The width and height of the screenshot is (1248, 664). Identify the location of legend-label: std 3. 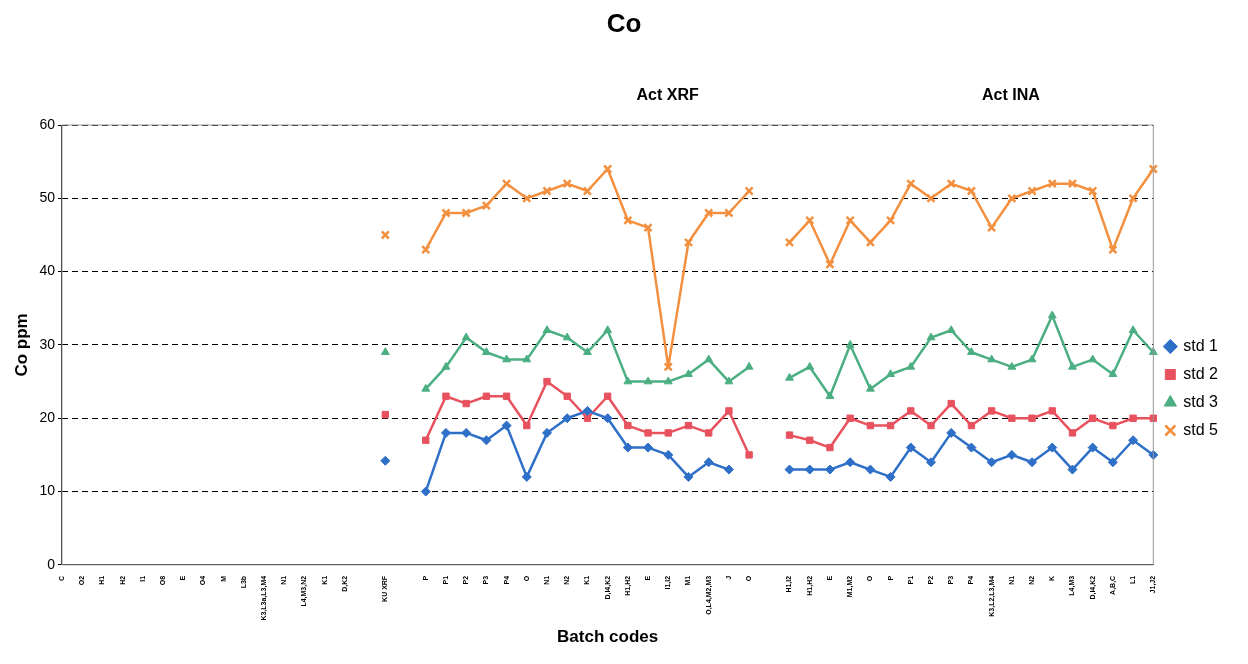
(1201, 401).